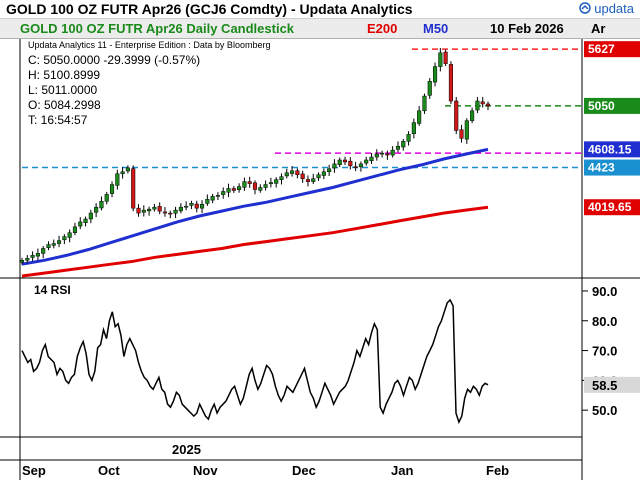 This screenshot has height=480, width=640. I want to click on date-label: 10 Feb 2026, so click(527, 28).